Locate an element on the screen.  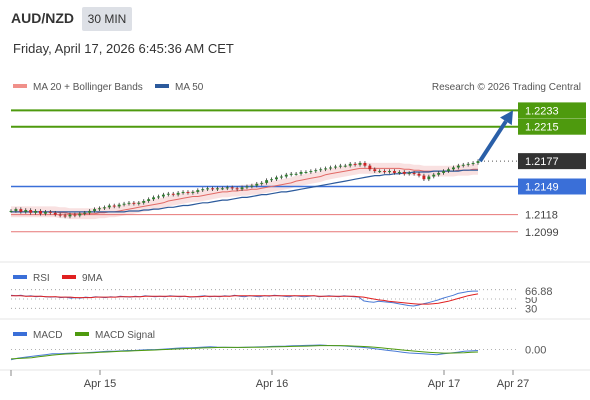
pair-title: AUD/NZD is located at coordinates (42, 18).